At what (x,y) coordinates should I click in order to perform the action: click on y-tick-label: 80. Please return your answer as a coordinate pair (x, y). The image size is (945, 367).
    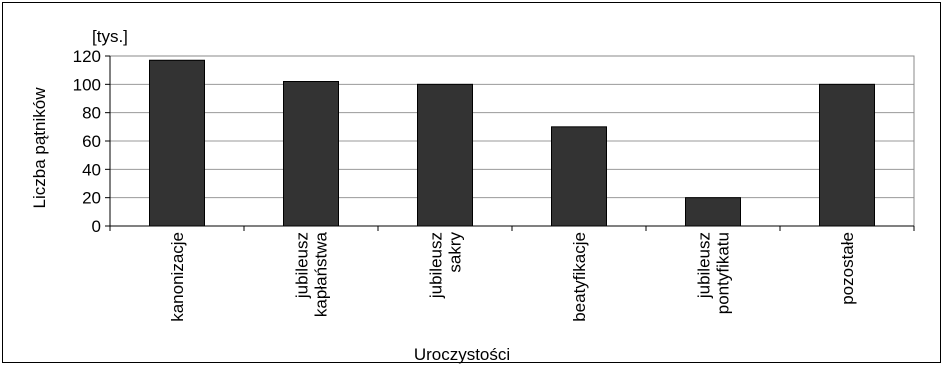
    Looking at the image, I should click on (91, 113).